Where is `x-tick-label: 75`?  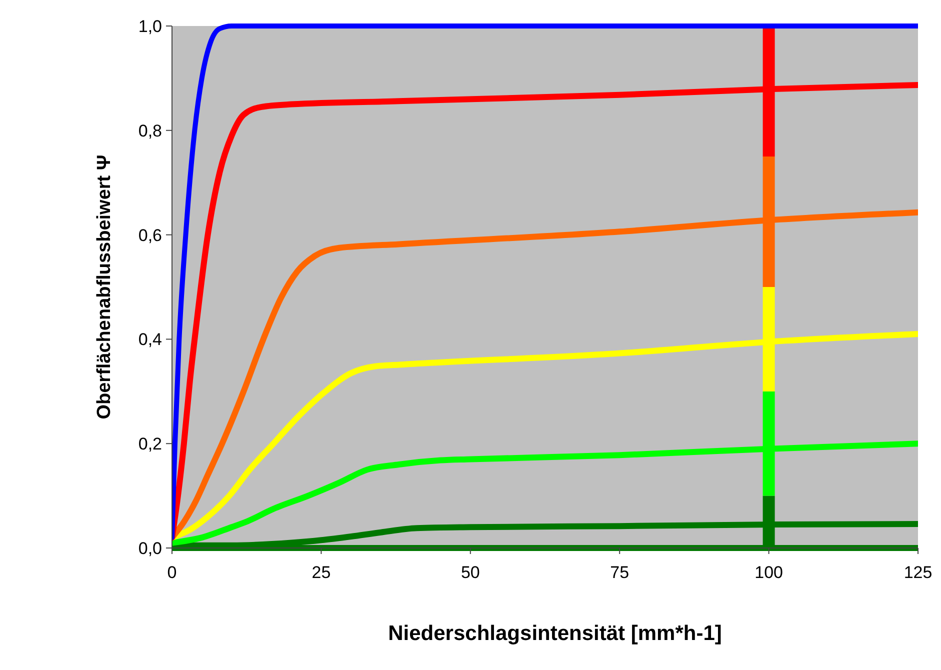 x-tick-label: 75 is located at coordinates (620, 572).